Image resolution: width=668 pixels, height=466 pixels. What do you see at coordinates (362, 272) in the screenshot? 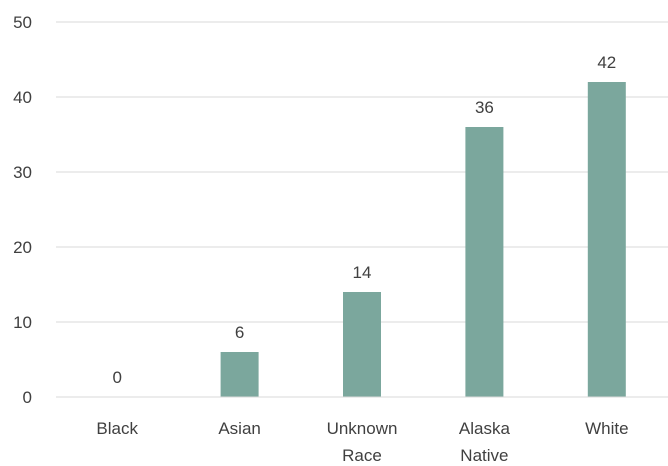
I see `data-label: 14` at bounding box center [362, 272].